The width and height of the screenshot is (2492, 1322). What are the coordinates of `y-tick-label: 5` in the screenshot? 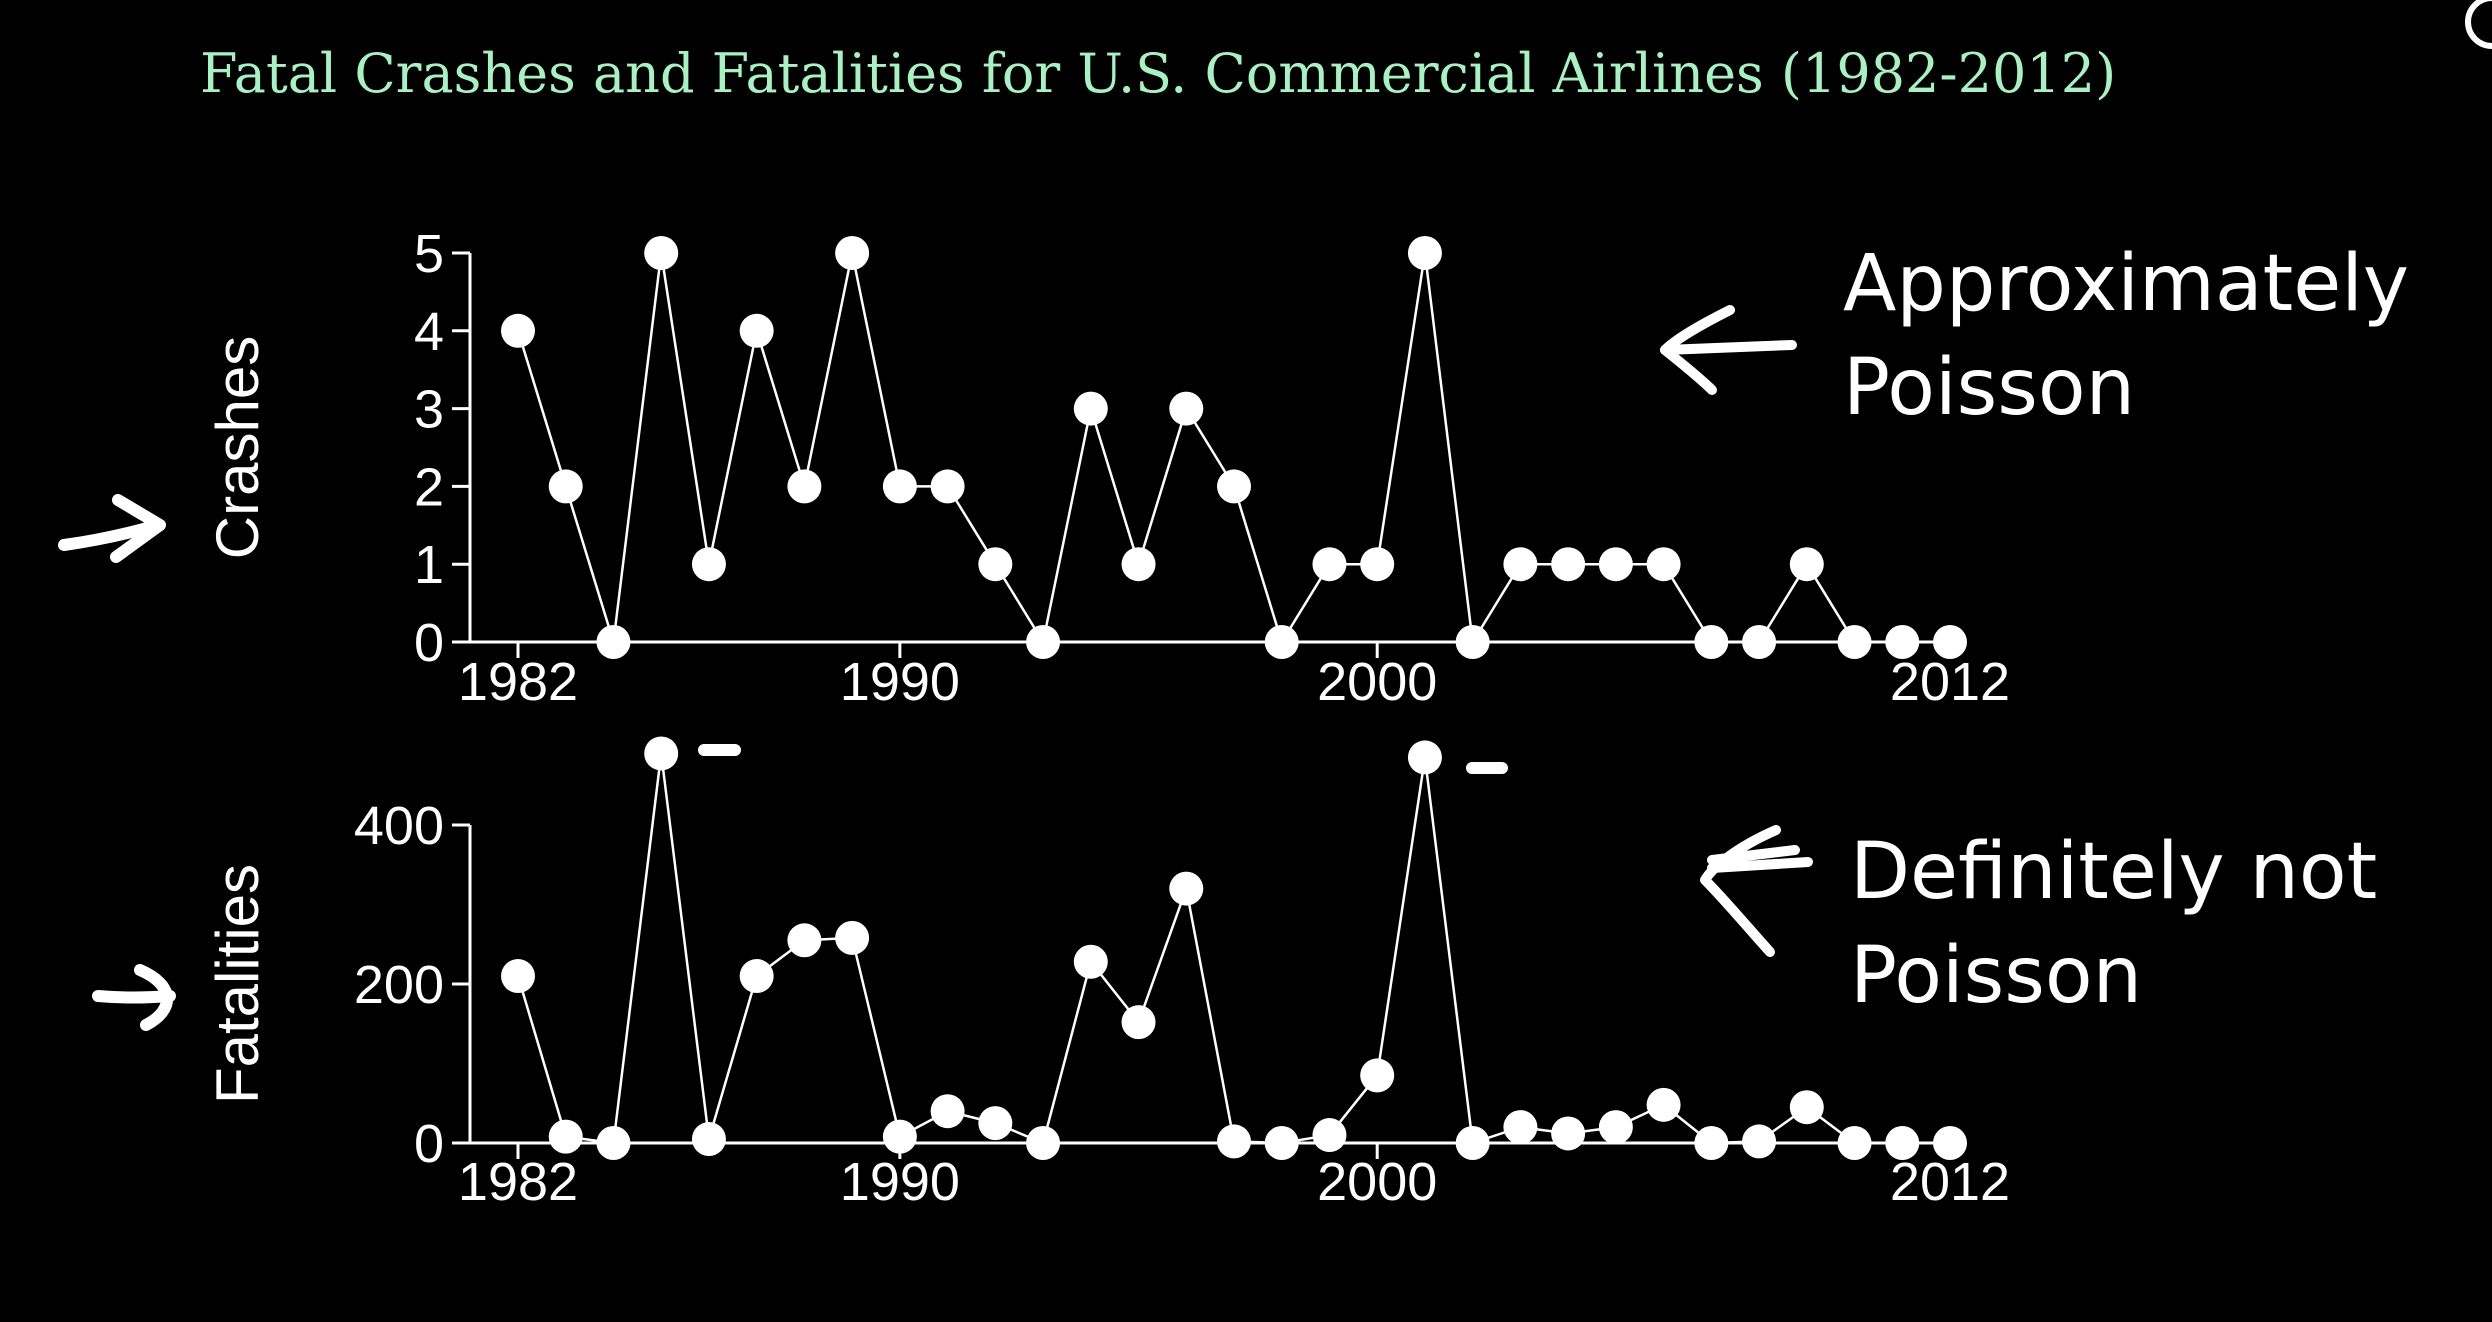 It's located at (429, 254).